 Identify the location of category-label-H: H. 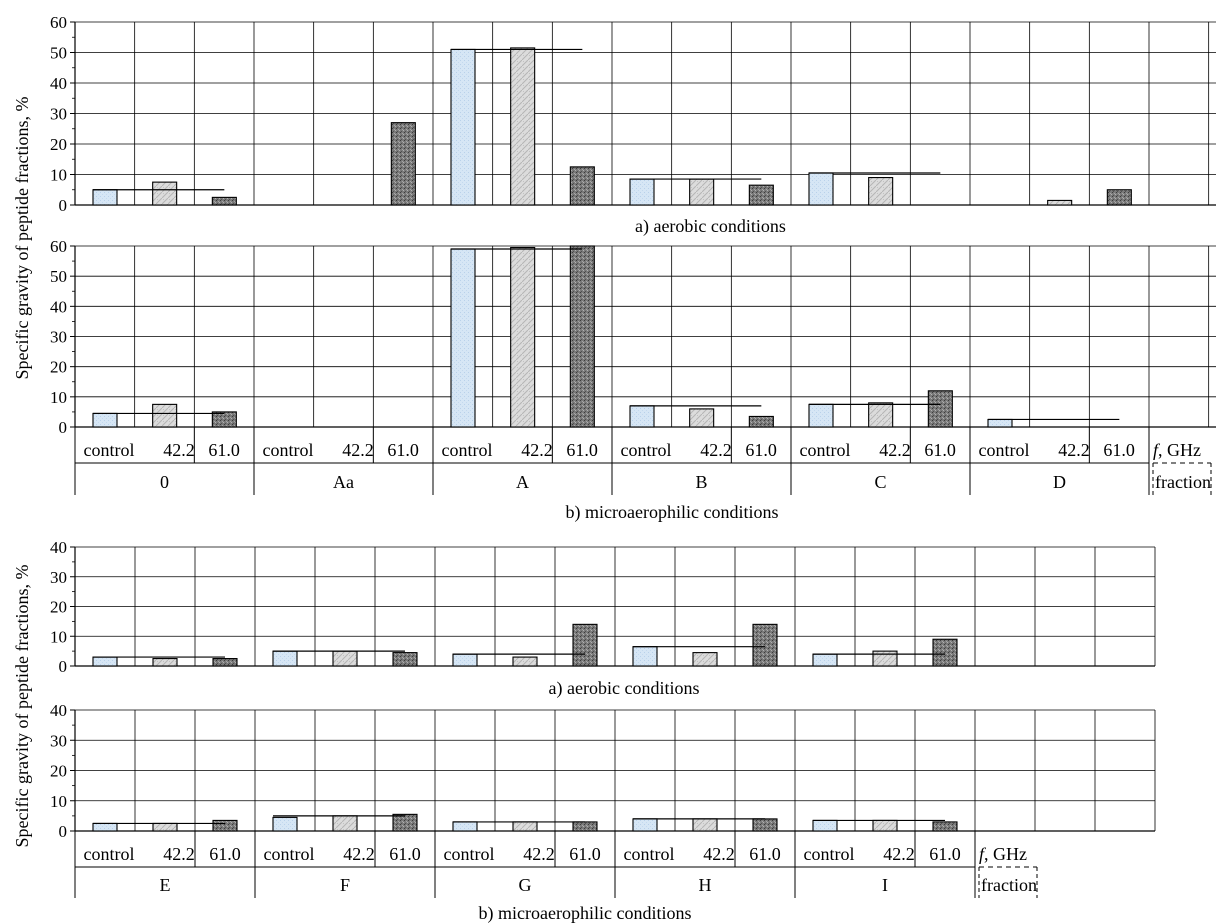
(705, 885).